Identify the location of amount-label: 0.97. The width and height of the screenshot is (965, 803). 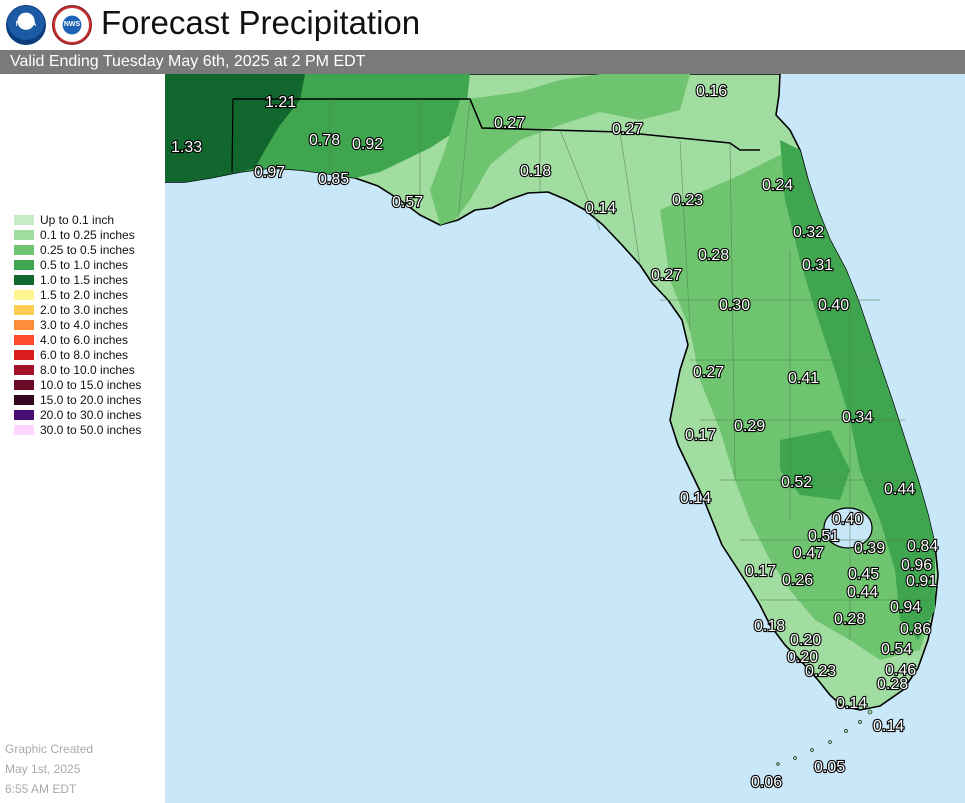
(269, 172).